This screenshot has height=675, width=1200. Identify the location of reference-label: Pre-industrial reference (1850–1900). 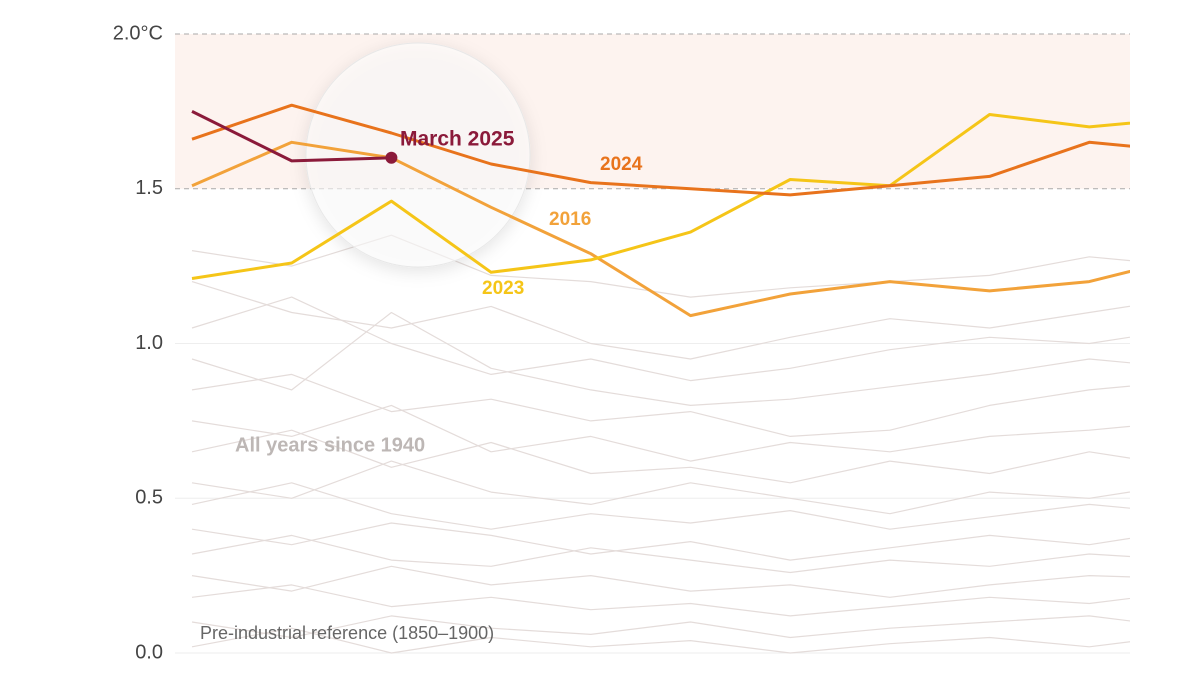
(347, 633).